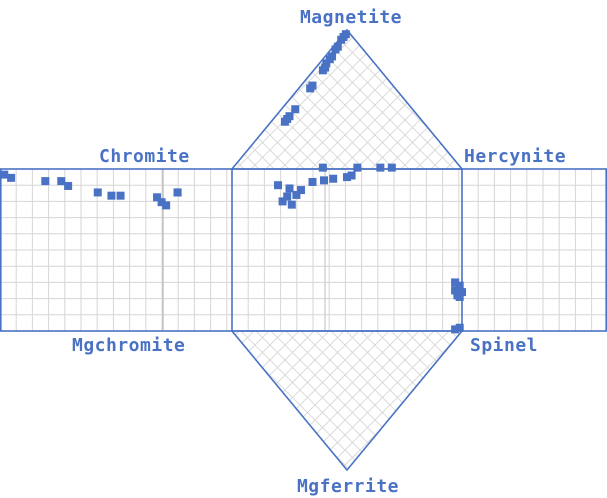  Describe the element at coordinates (504, 345) in the screenshot. I see `vertex-label-spinel: Spinel` at that location.